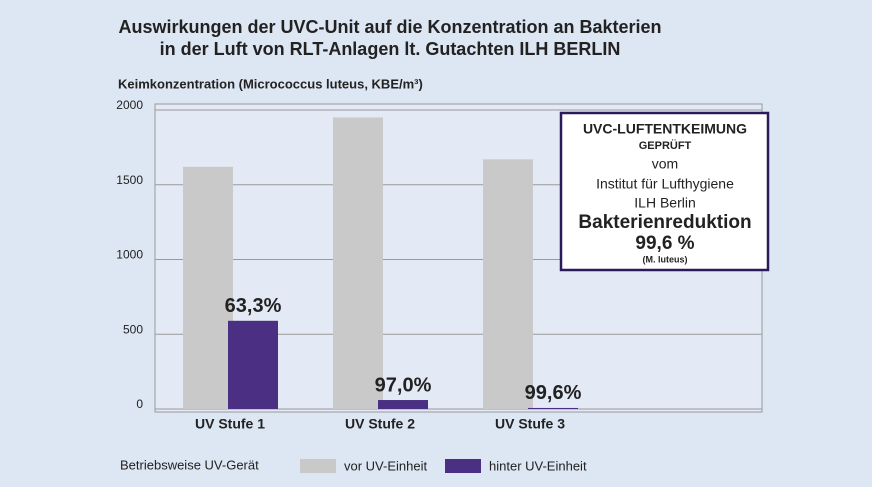 The width and height of the screenshot is (872, 487). Describe the element at coordinates (664, 222) in the screenshot. I see `info-text: Bakterienreduktion` at that location.